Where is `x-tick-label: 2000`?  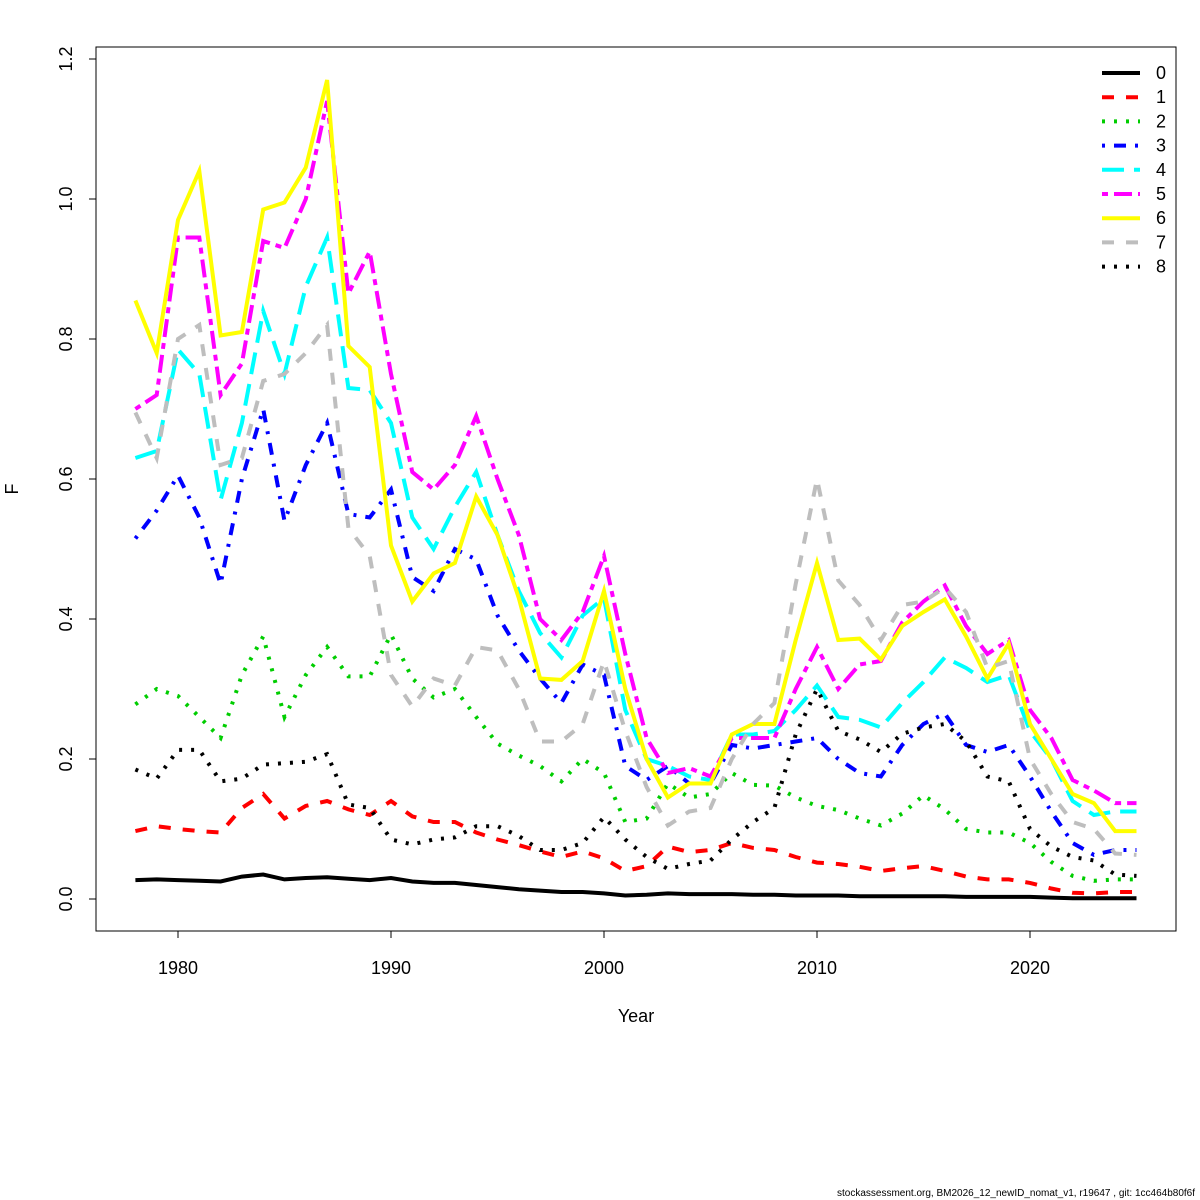 x-tick-label: 2000 is located at coordinates (604, 968).